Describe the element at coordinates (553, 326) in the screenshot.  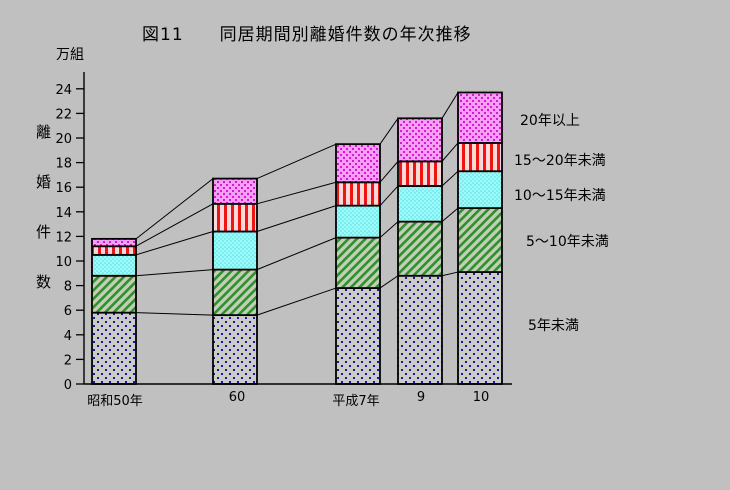
I see `legend-label: 5年未満` at that location.